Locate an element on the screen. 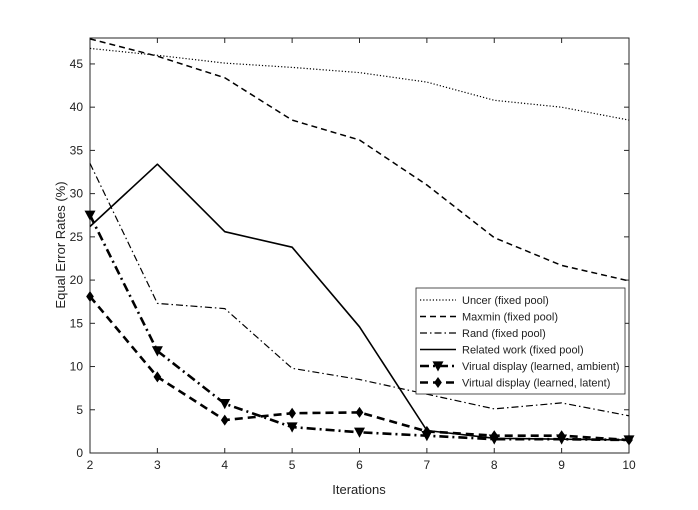 The image size is (698, 510). y-tick-label: 45 is located at coordinates (77, 64).